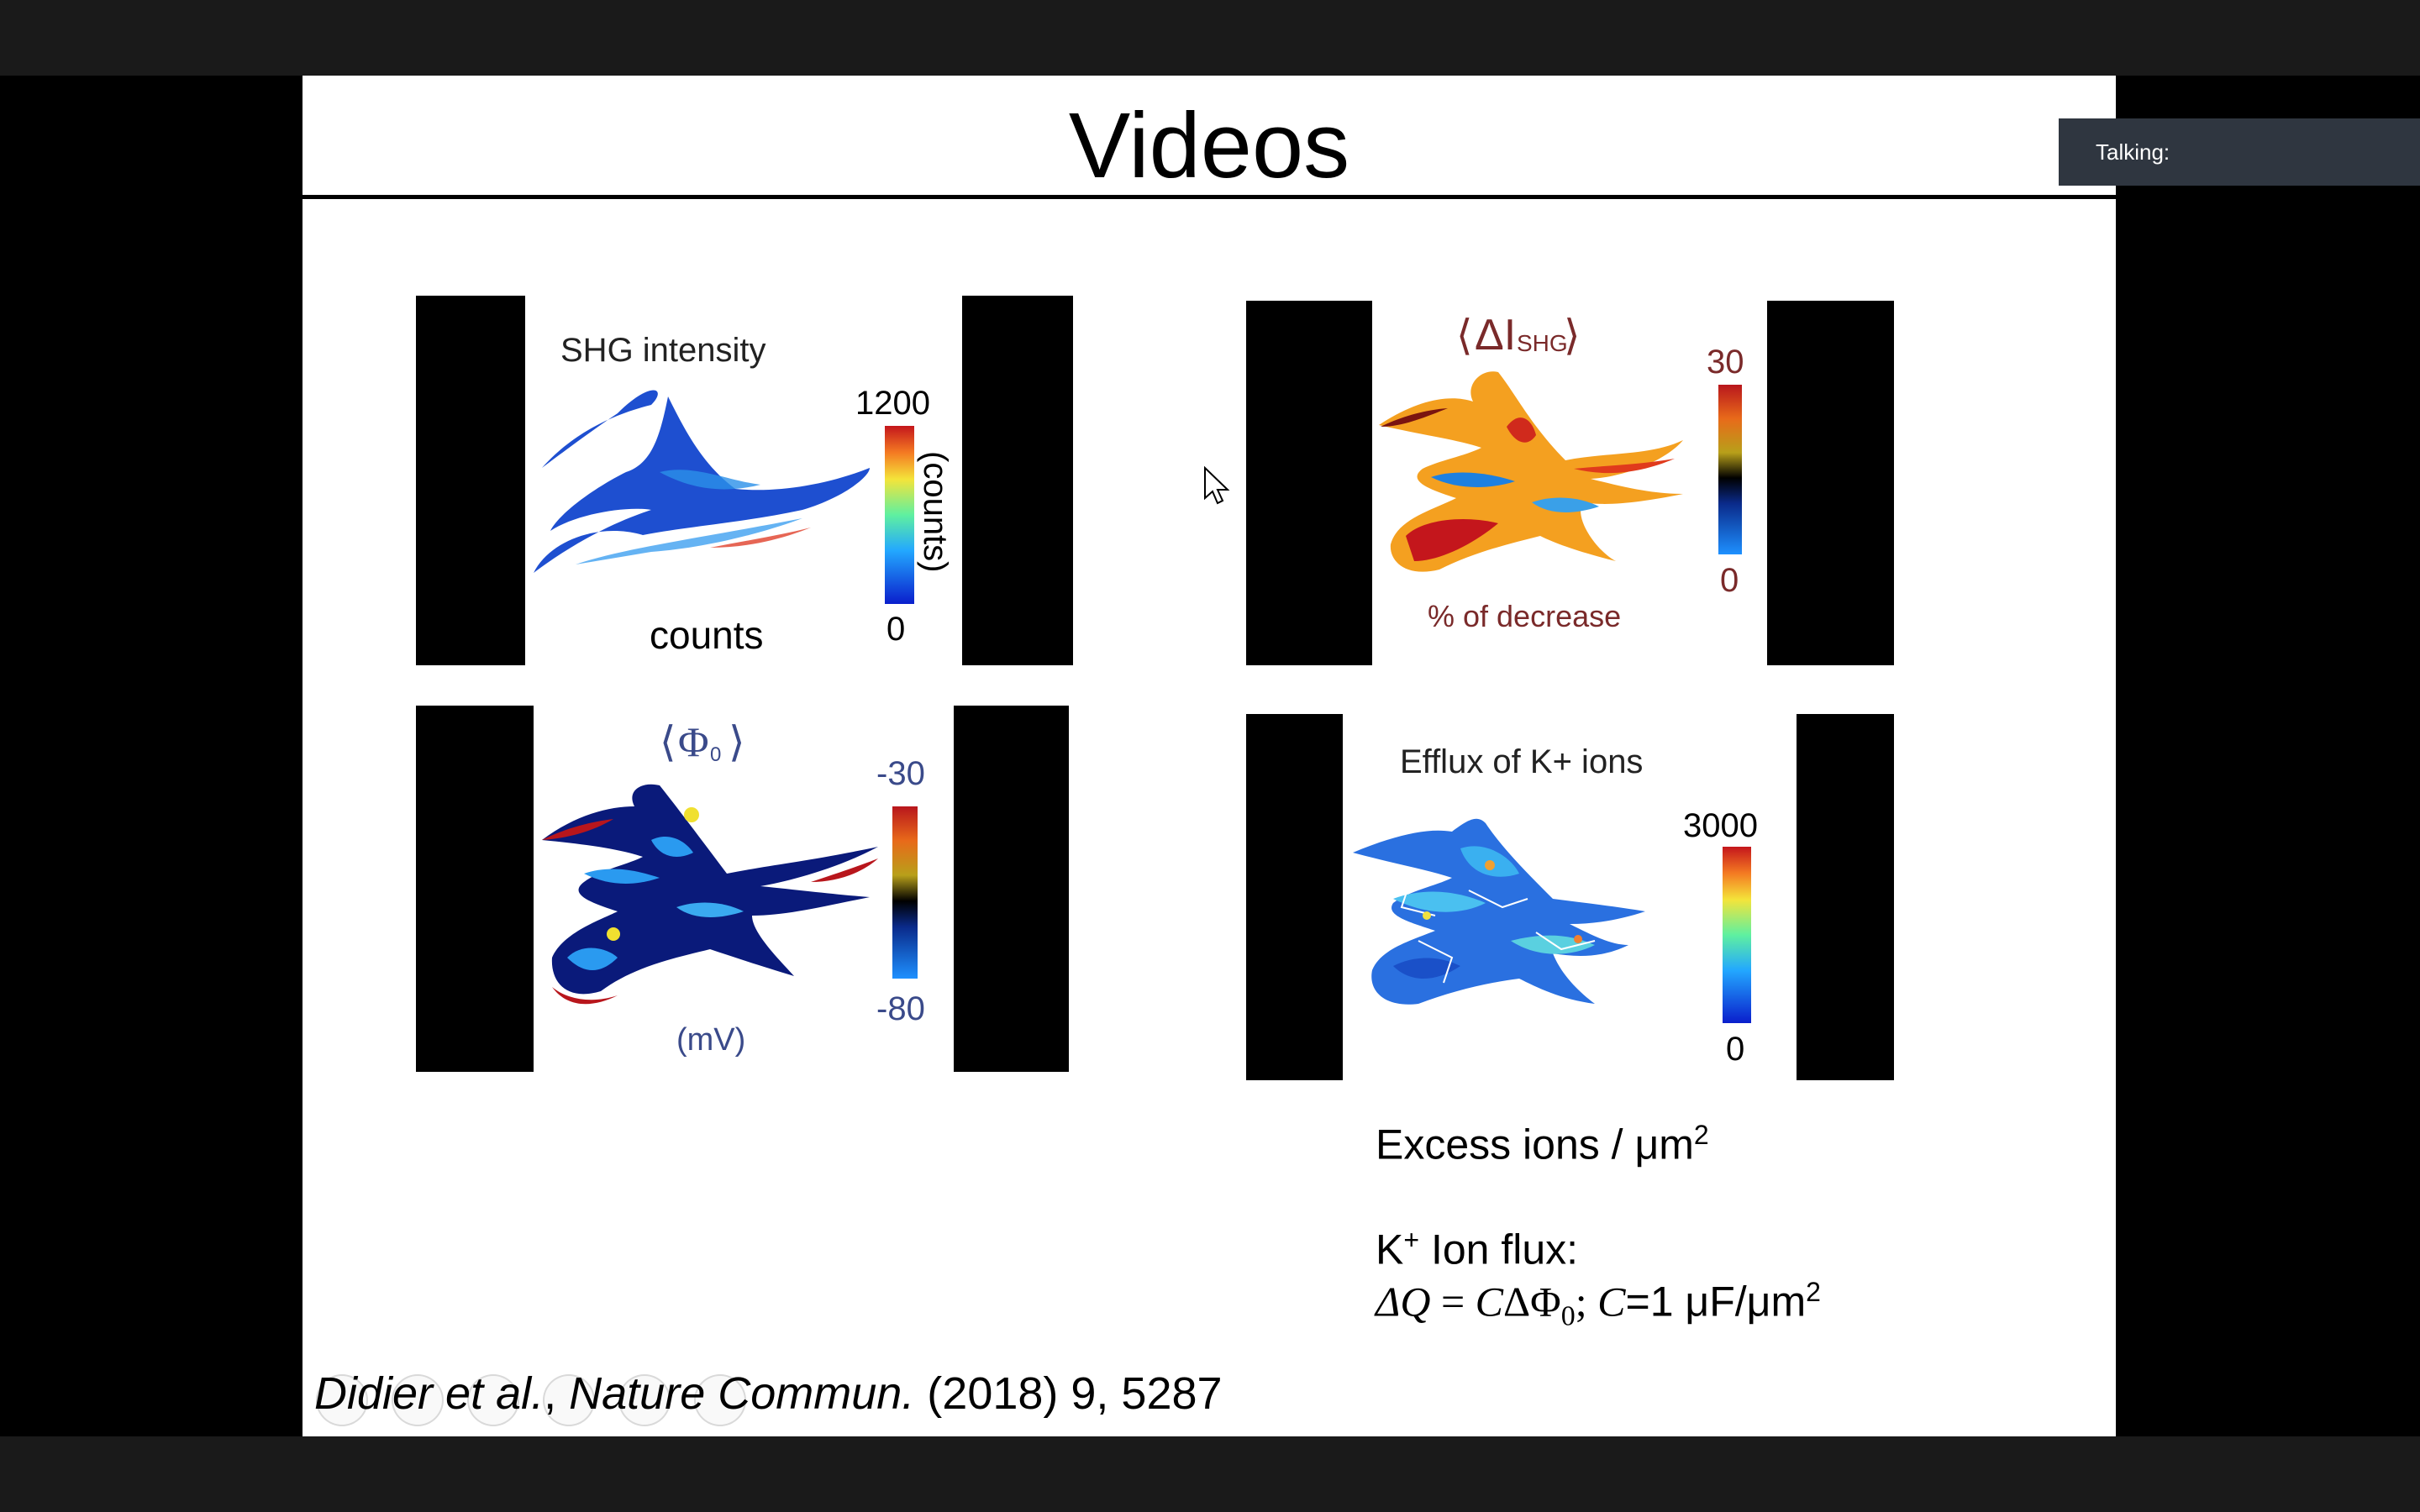  Describe the element at coordinates (1572, 335) in the screenshot. I see `delta-bracket-close: ⟩` at that location.